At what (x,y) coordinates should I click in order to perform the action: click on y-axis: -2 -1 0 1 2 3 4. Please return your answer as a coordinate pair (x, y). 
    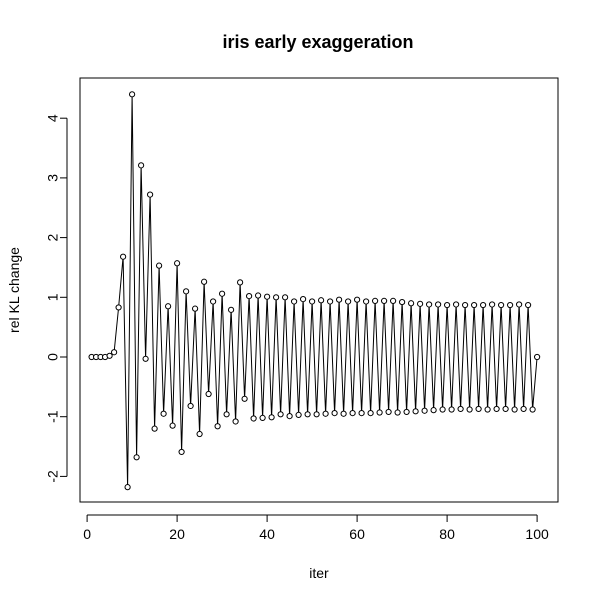
    Looking at the image, I should click on (56, 298).